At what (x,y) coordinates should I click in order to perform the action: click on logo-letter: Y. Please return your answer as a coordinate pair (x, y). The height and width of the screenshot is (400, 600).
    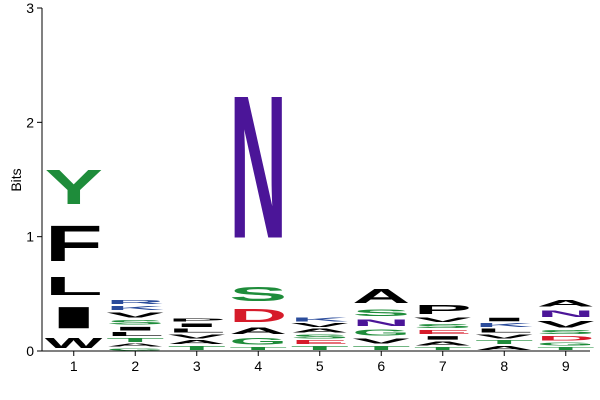
    Looking at the image, I should click on (74, 187).